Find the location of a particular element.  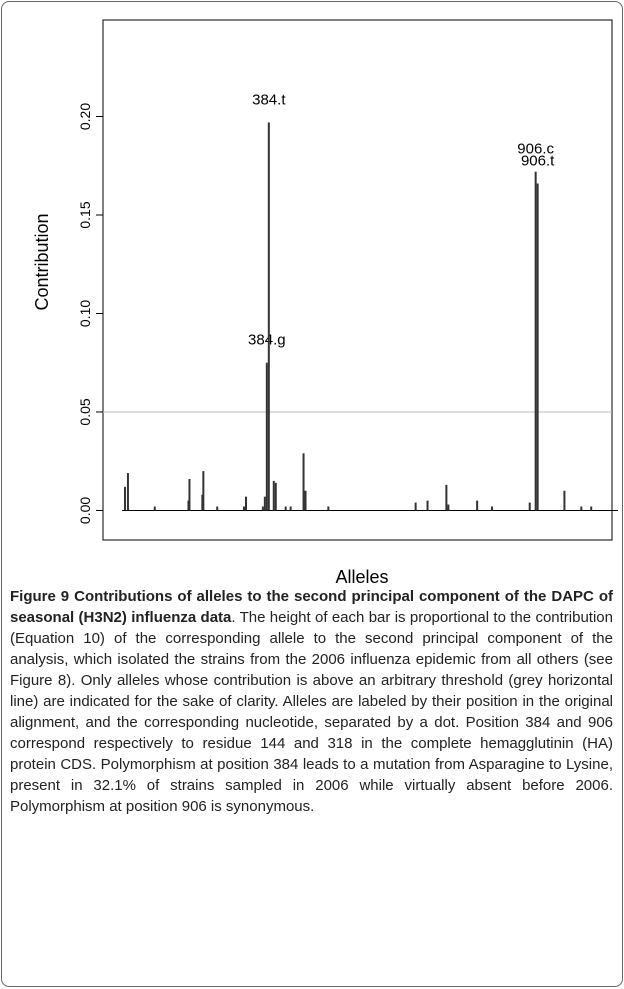

y-tick-label: 0.20 is located at coordinates (85, 116).